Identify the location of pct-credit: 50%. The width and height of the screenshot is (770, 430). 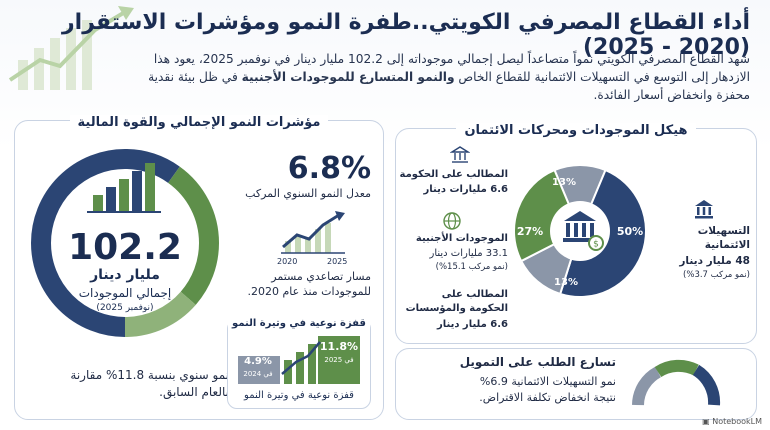
(630, 231).